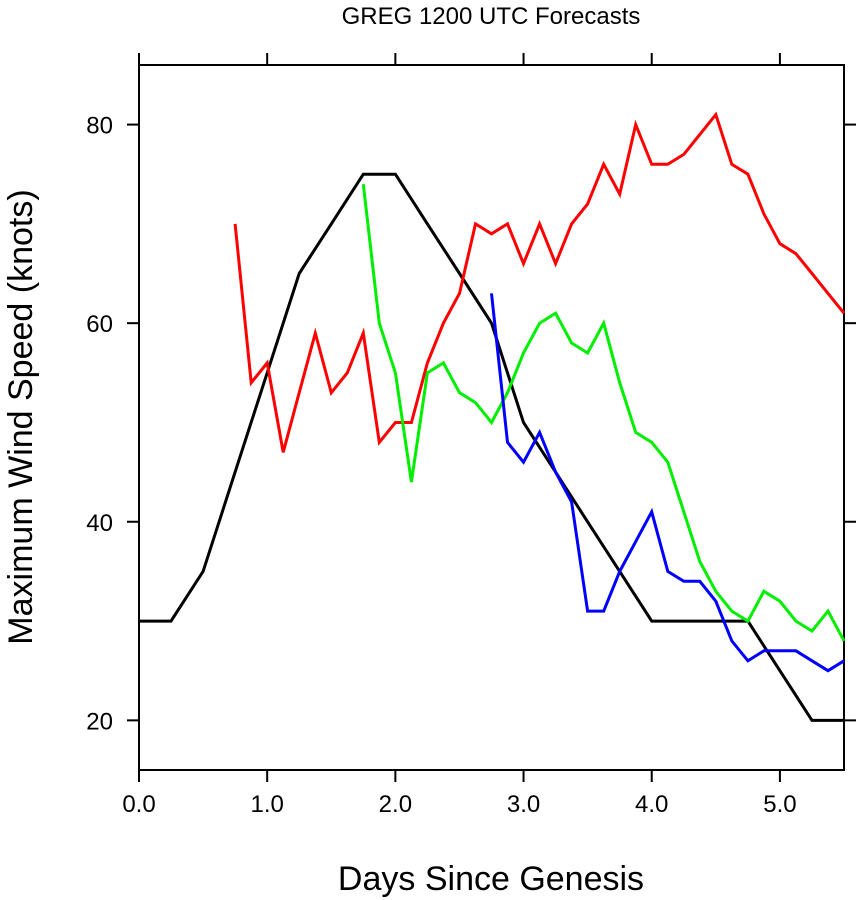 The width and height of the screenshot is (863, 900). What do you see at coordinates (779, 804) in the screenshot?
I see `x-tick-label: 5.0` at bounding box center [779, 804].